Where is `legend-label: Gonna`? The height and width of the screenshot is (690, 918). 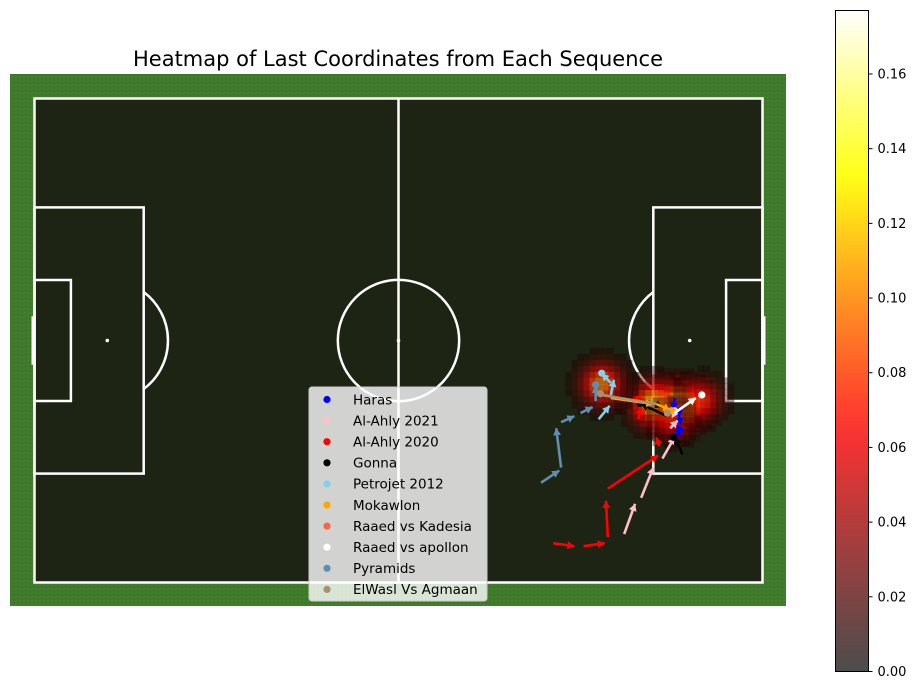 legend-label: Gonna is located at coordinates (375, 464).